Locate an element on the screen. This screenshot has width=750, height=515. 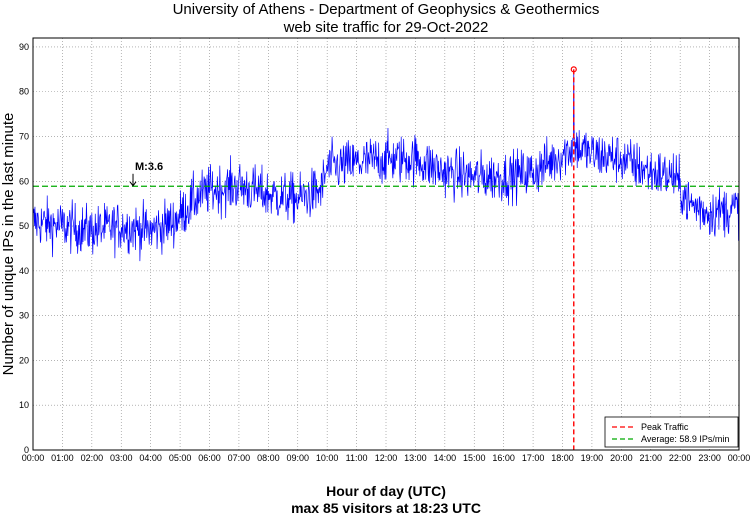
x-tick-label: 02:00 is located at coordinates (92, 458).